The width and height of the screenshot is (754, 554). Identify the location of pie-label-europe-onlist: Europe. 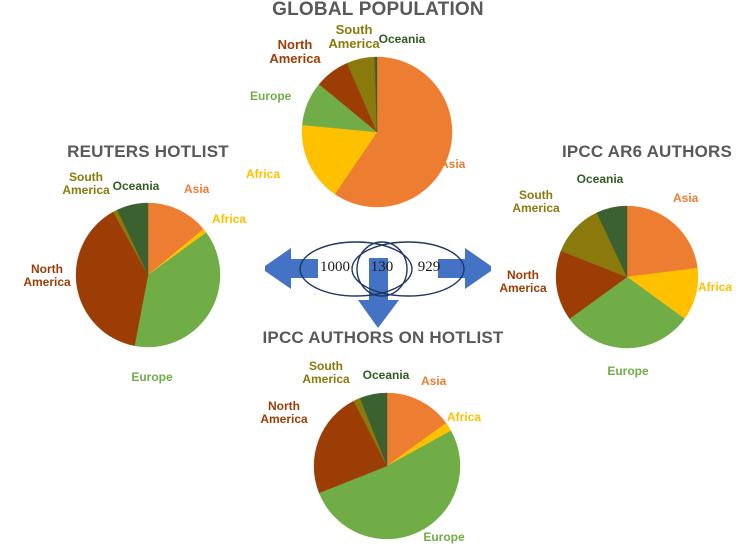
(444, 537).